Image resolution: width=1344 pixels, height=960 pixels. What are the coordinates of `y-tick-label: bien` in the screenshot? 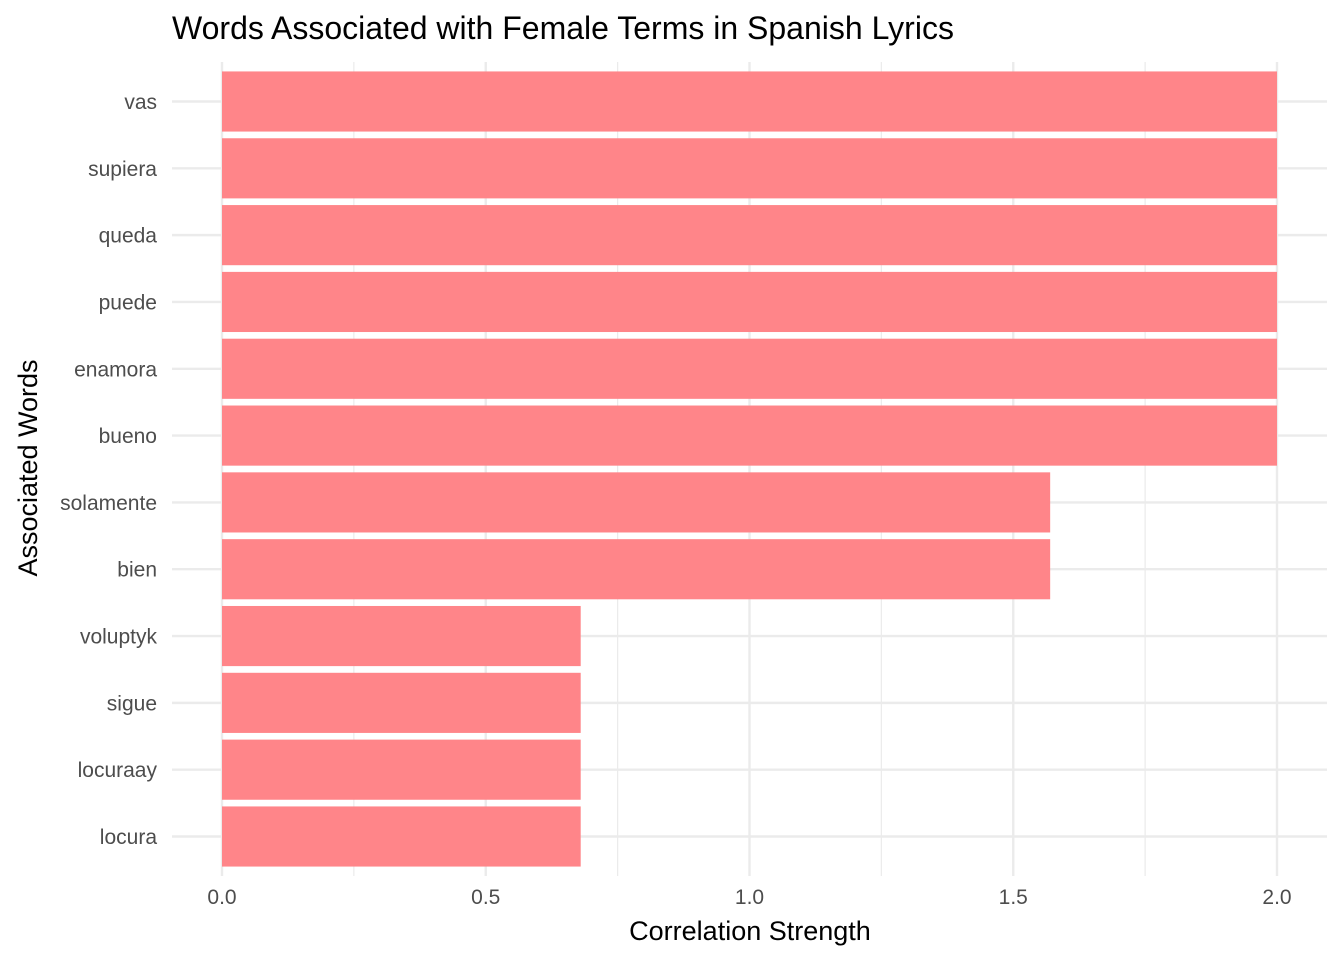 It's located at (137, 570).